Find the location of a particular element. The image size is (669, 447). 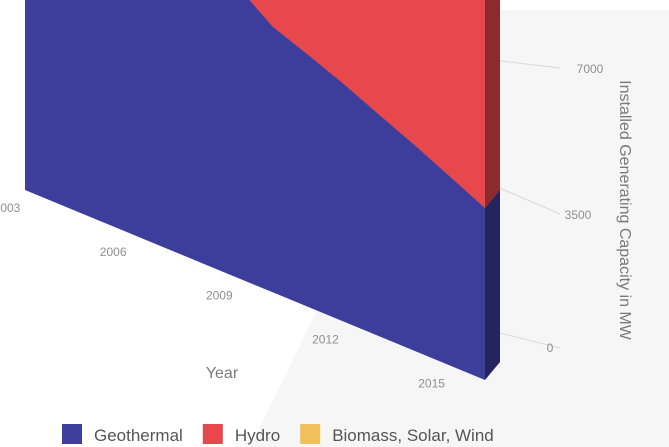

y-axis-title: Installed Generating Capacity in MW is located at coordinates (624, 210).